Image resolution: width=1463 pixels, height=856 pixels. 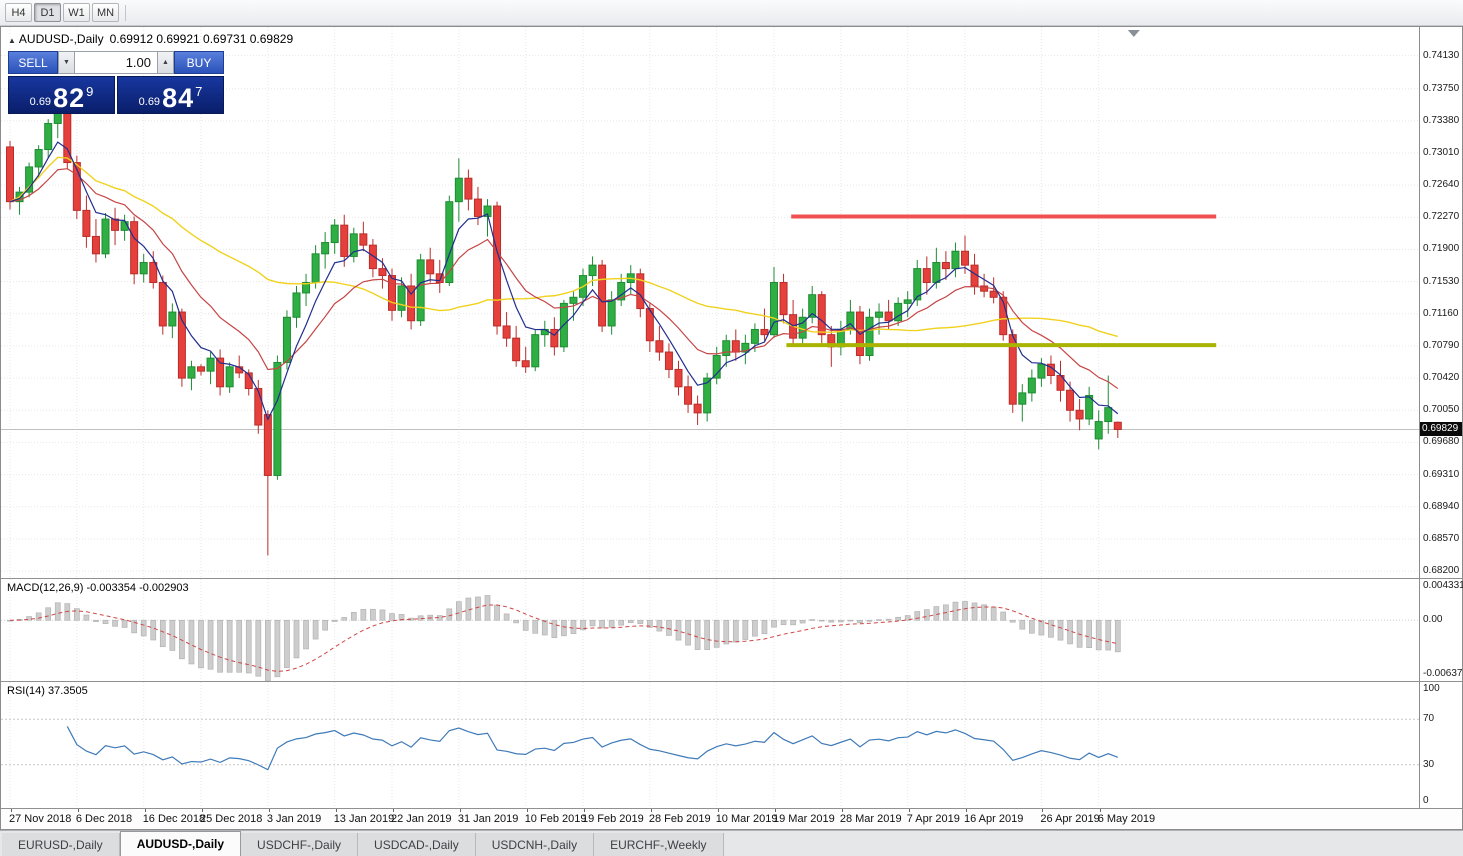 What do you see at coordinates (33, 62) in the screenshot?
I see `sell-button: SELL` at bounding box center [33, 62].